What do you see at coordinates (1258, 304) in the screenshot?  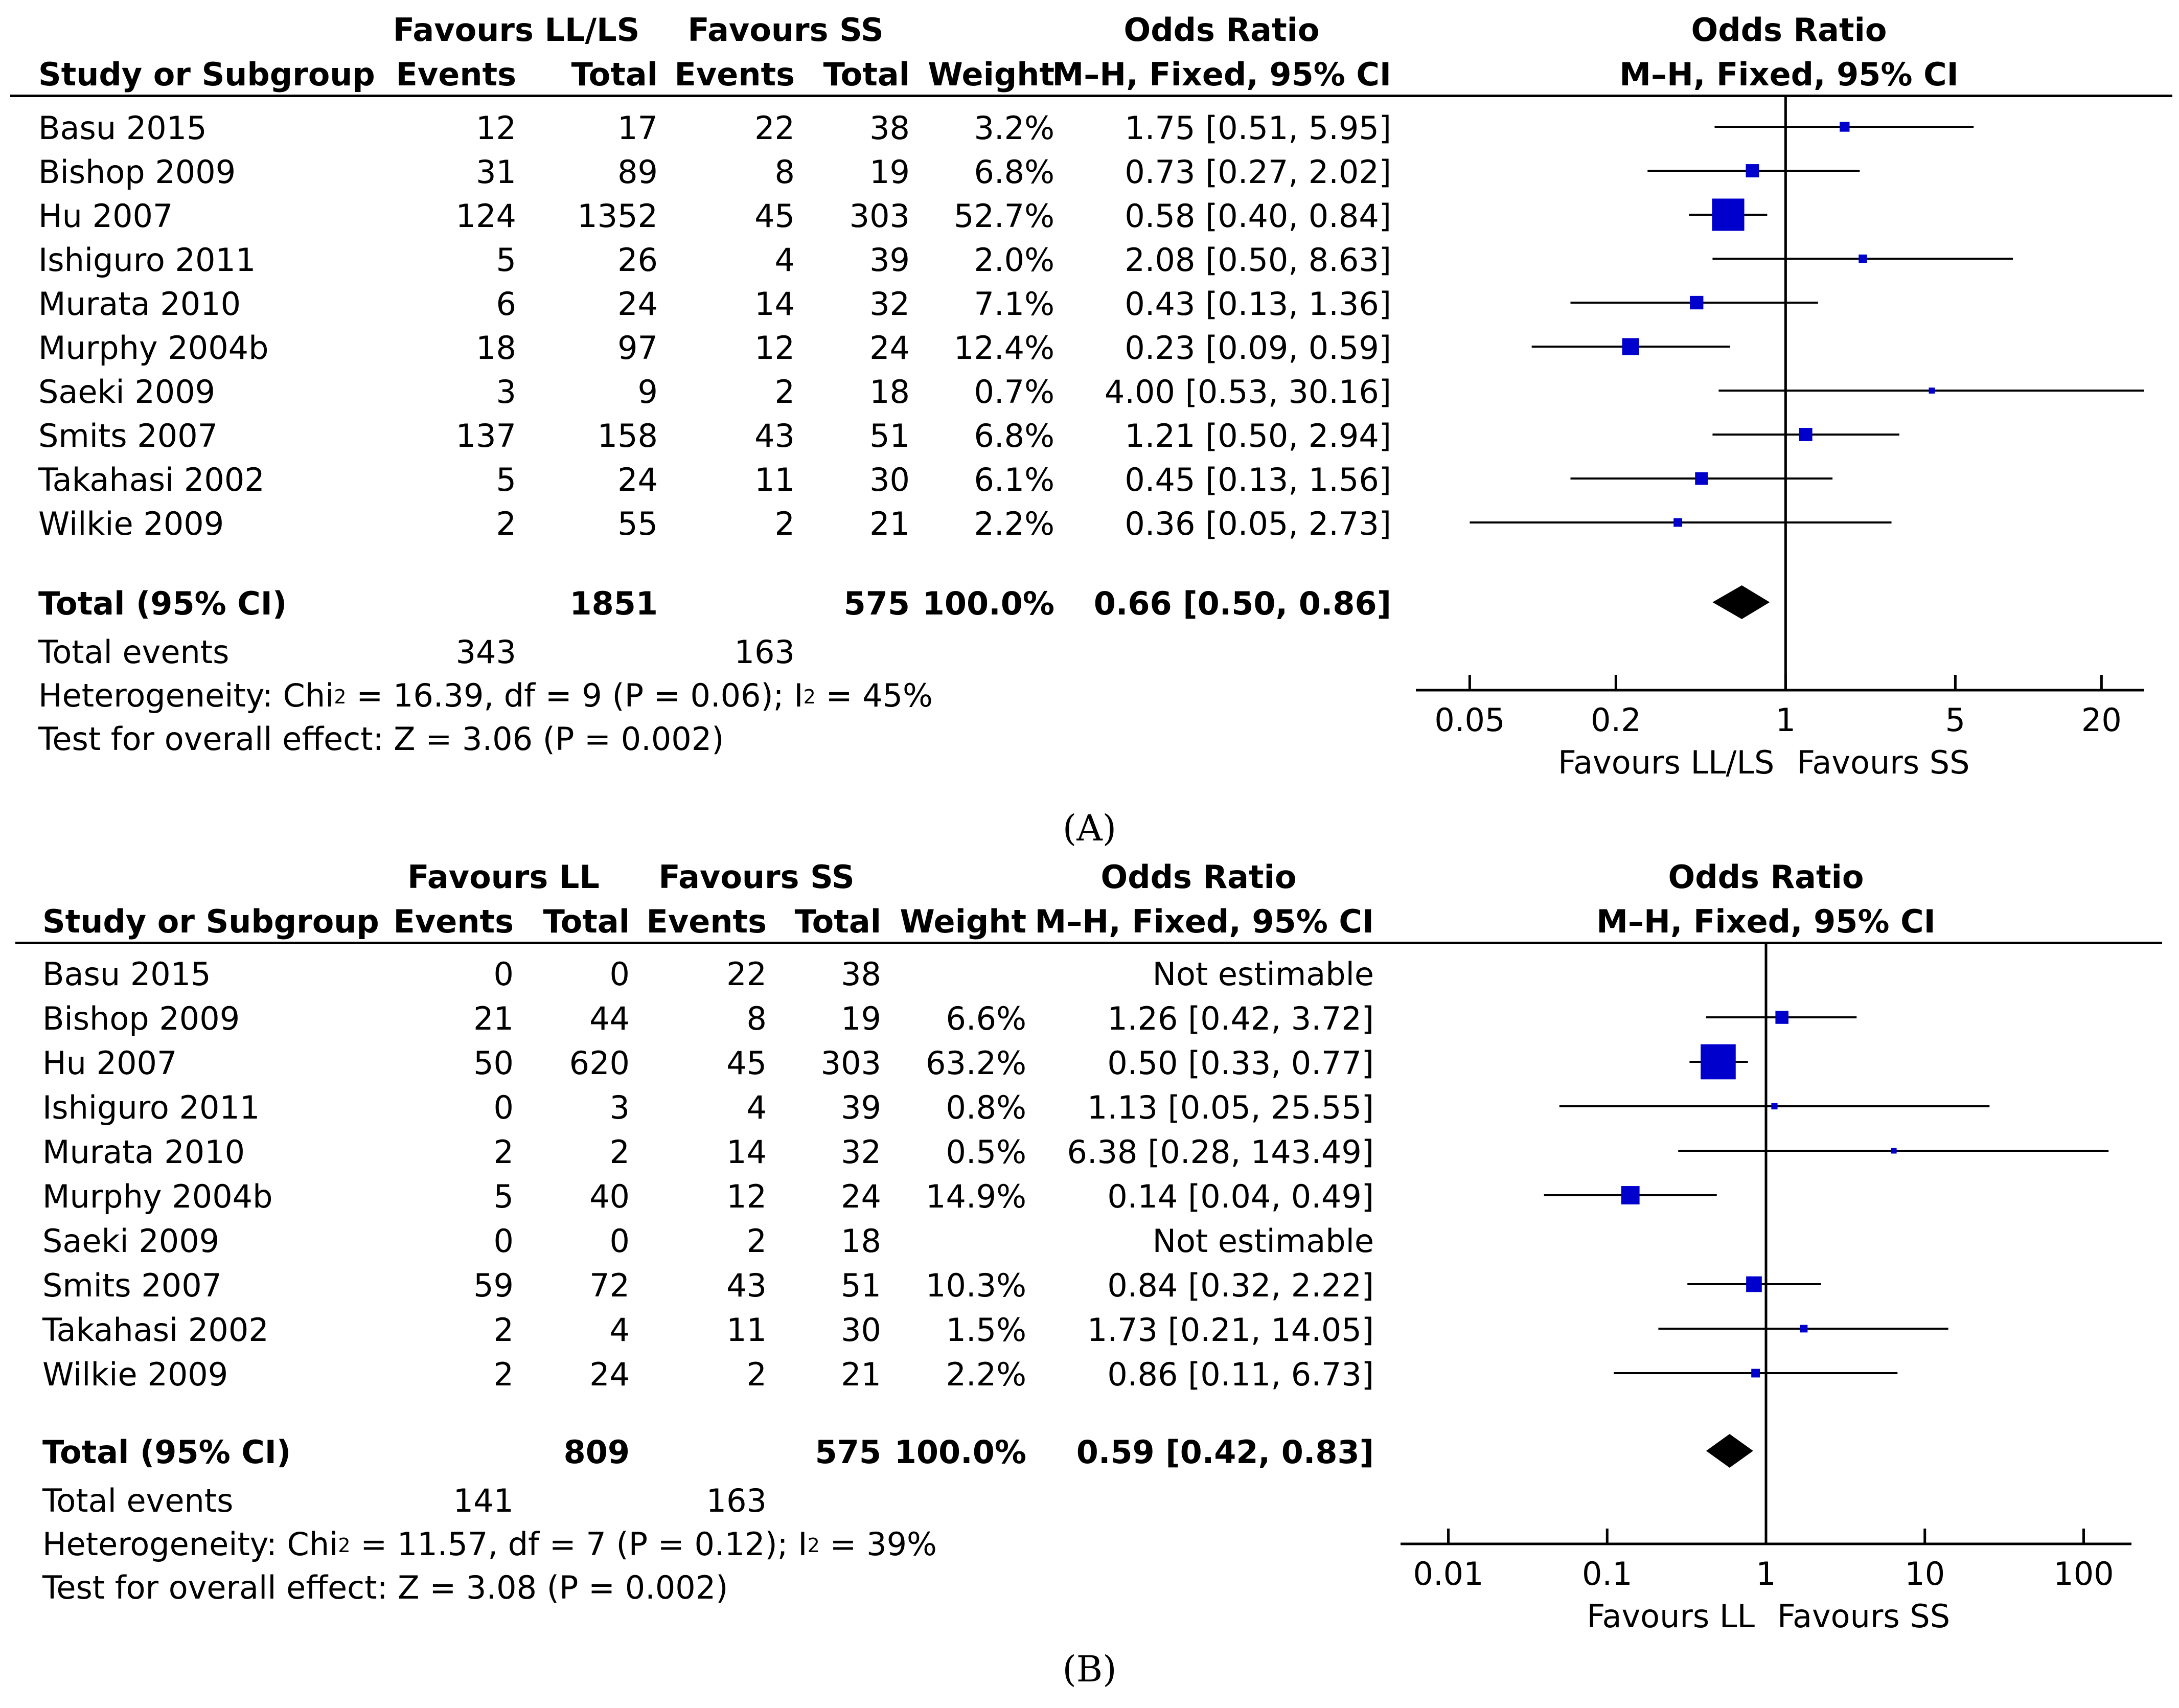 I see `odds-ratio-ci: 0.43 [0.13, 1.36]` at bounding box center [1258, 304].